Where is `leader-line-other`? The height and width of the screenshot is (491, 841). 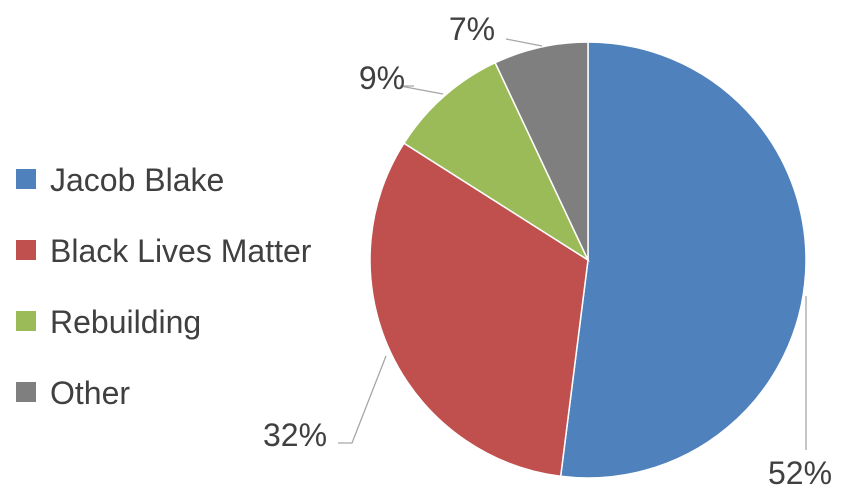 leader-line-other is located at coordinates (524, 42).